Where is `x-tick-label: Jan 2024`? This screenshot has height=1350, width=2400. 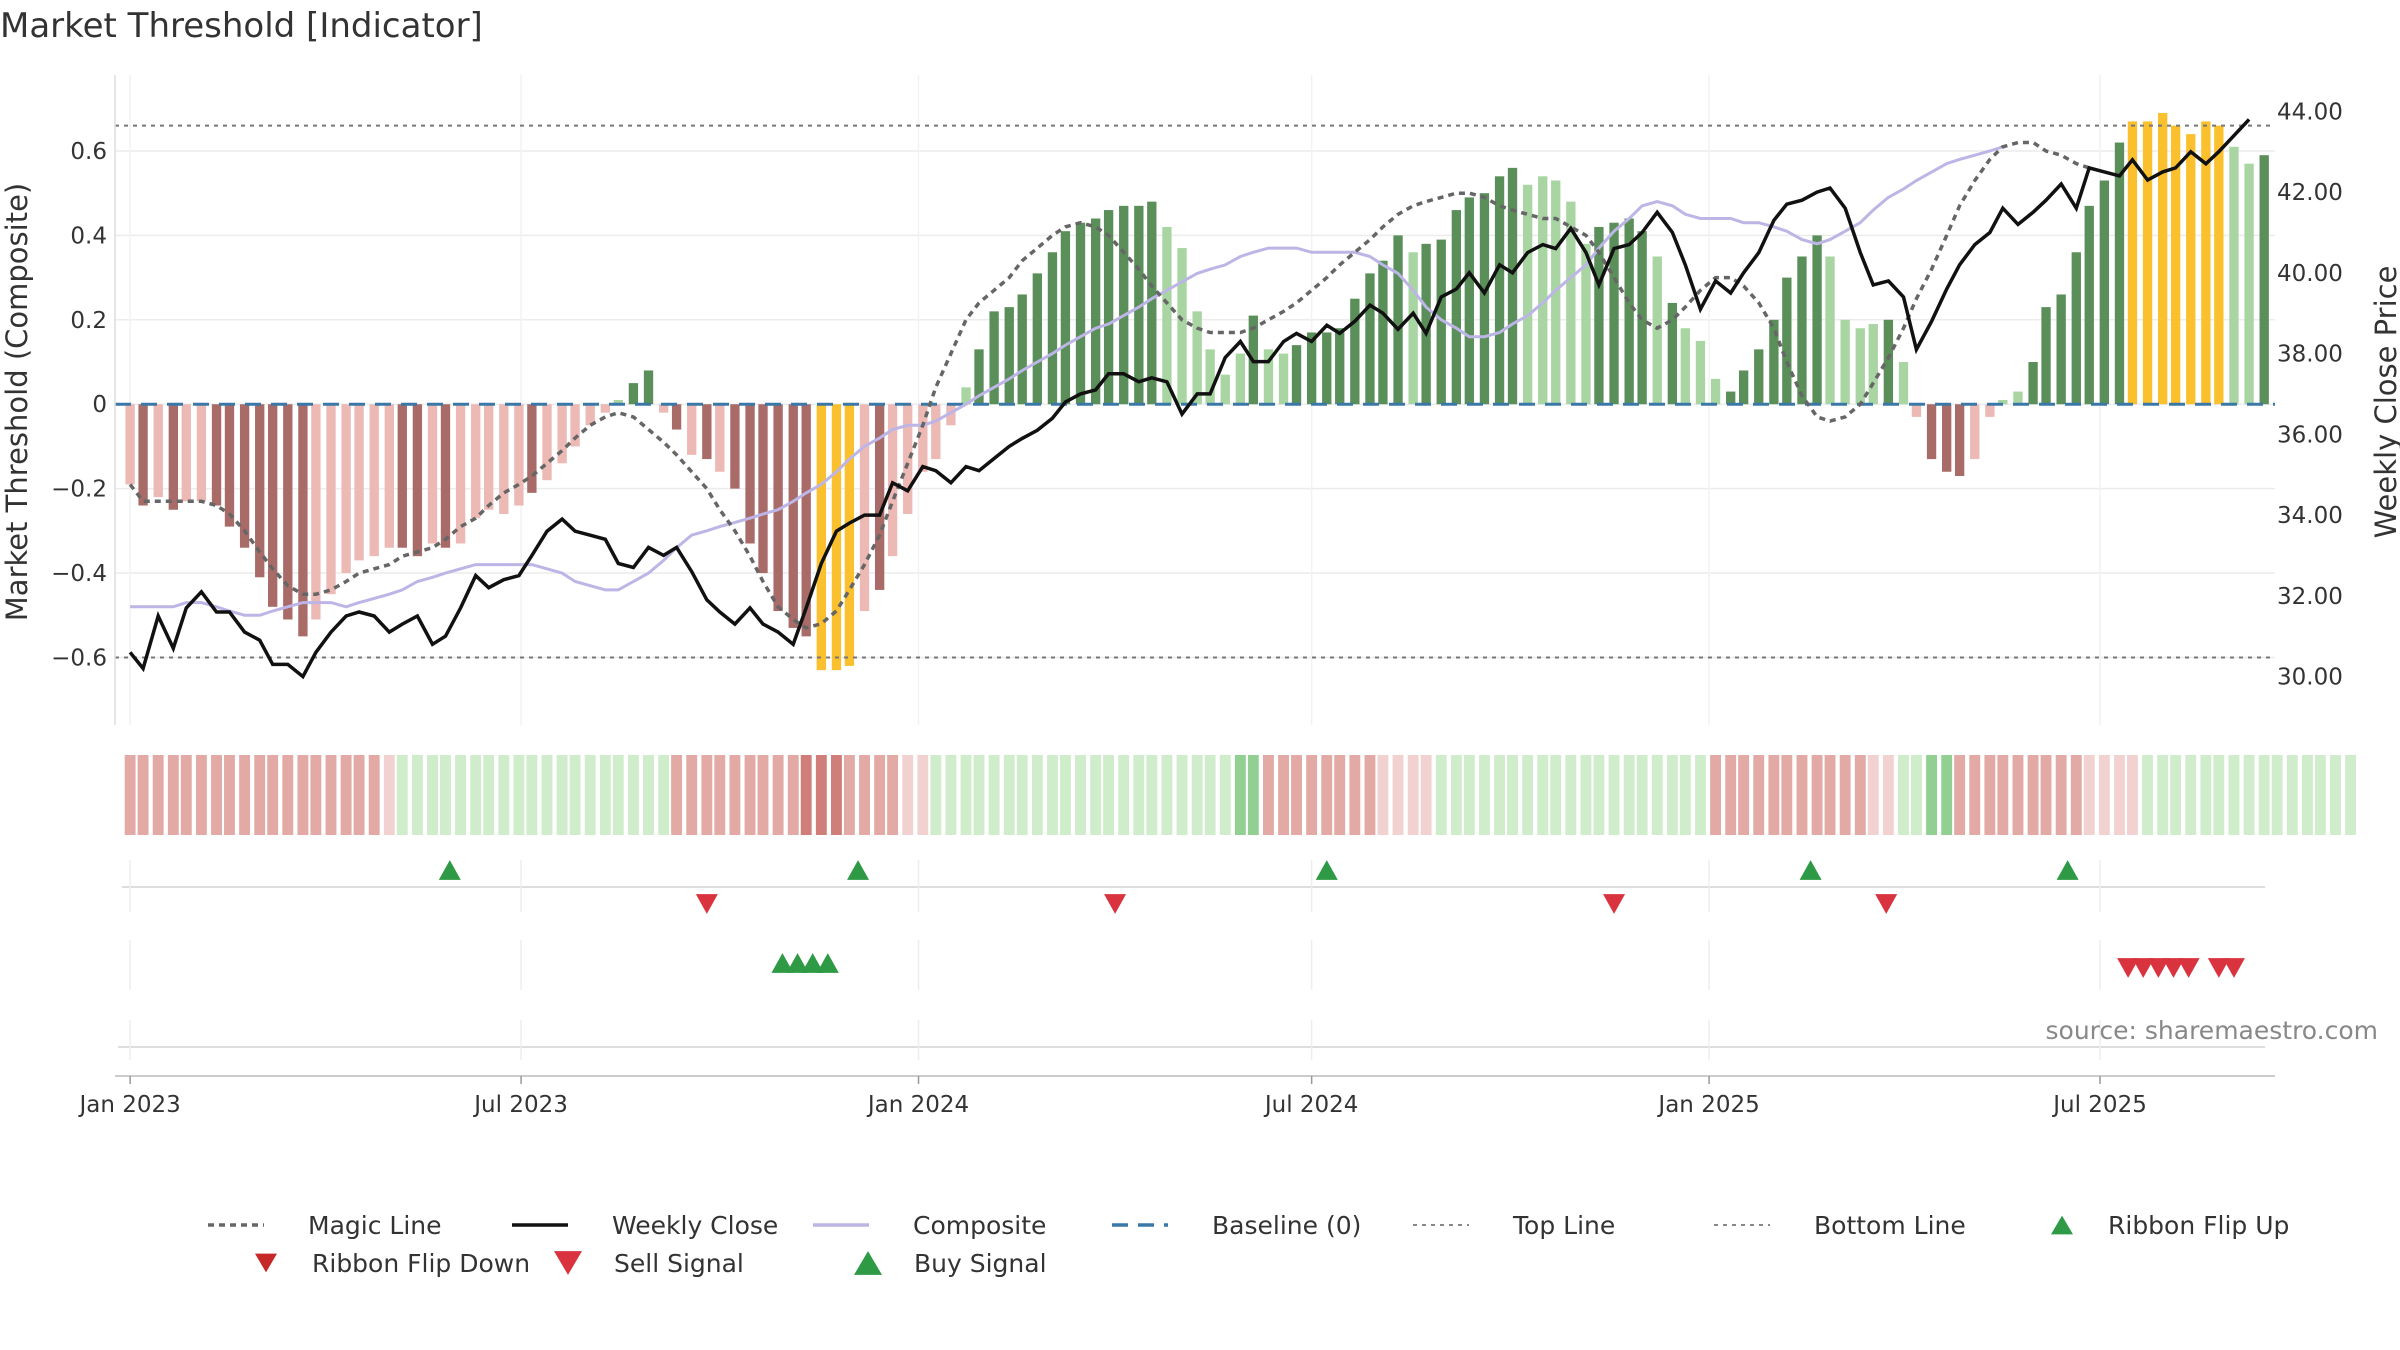
x-tick-label: Jan 2024 is located at coordinates (917, 1105).